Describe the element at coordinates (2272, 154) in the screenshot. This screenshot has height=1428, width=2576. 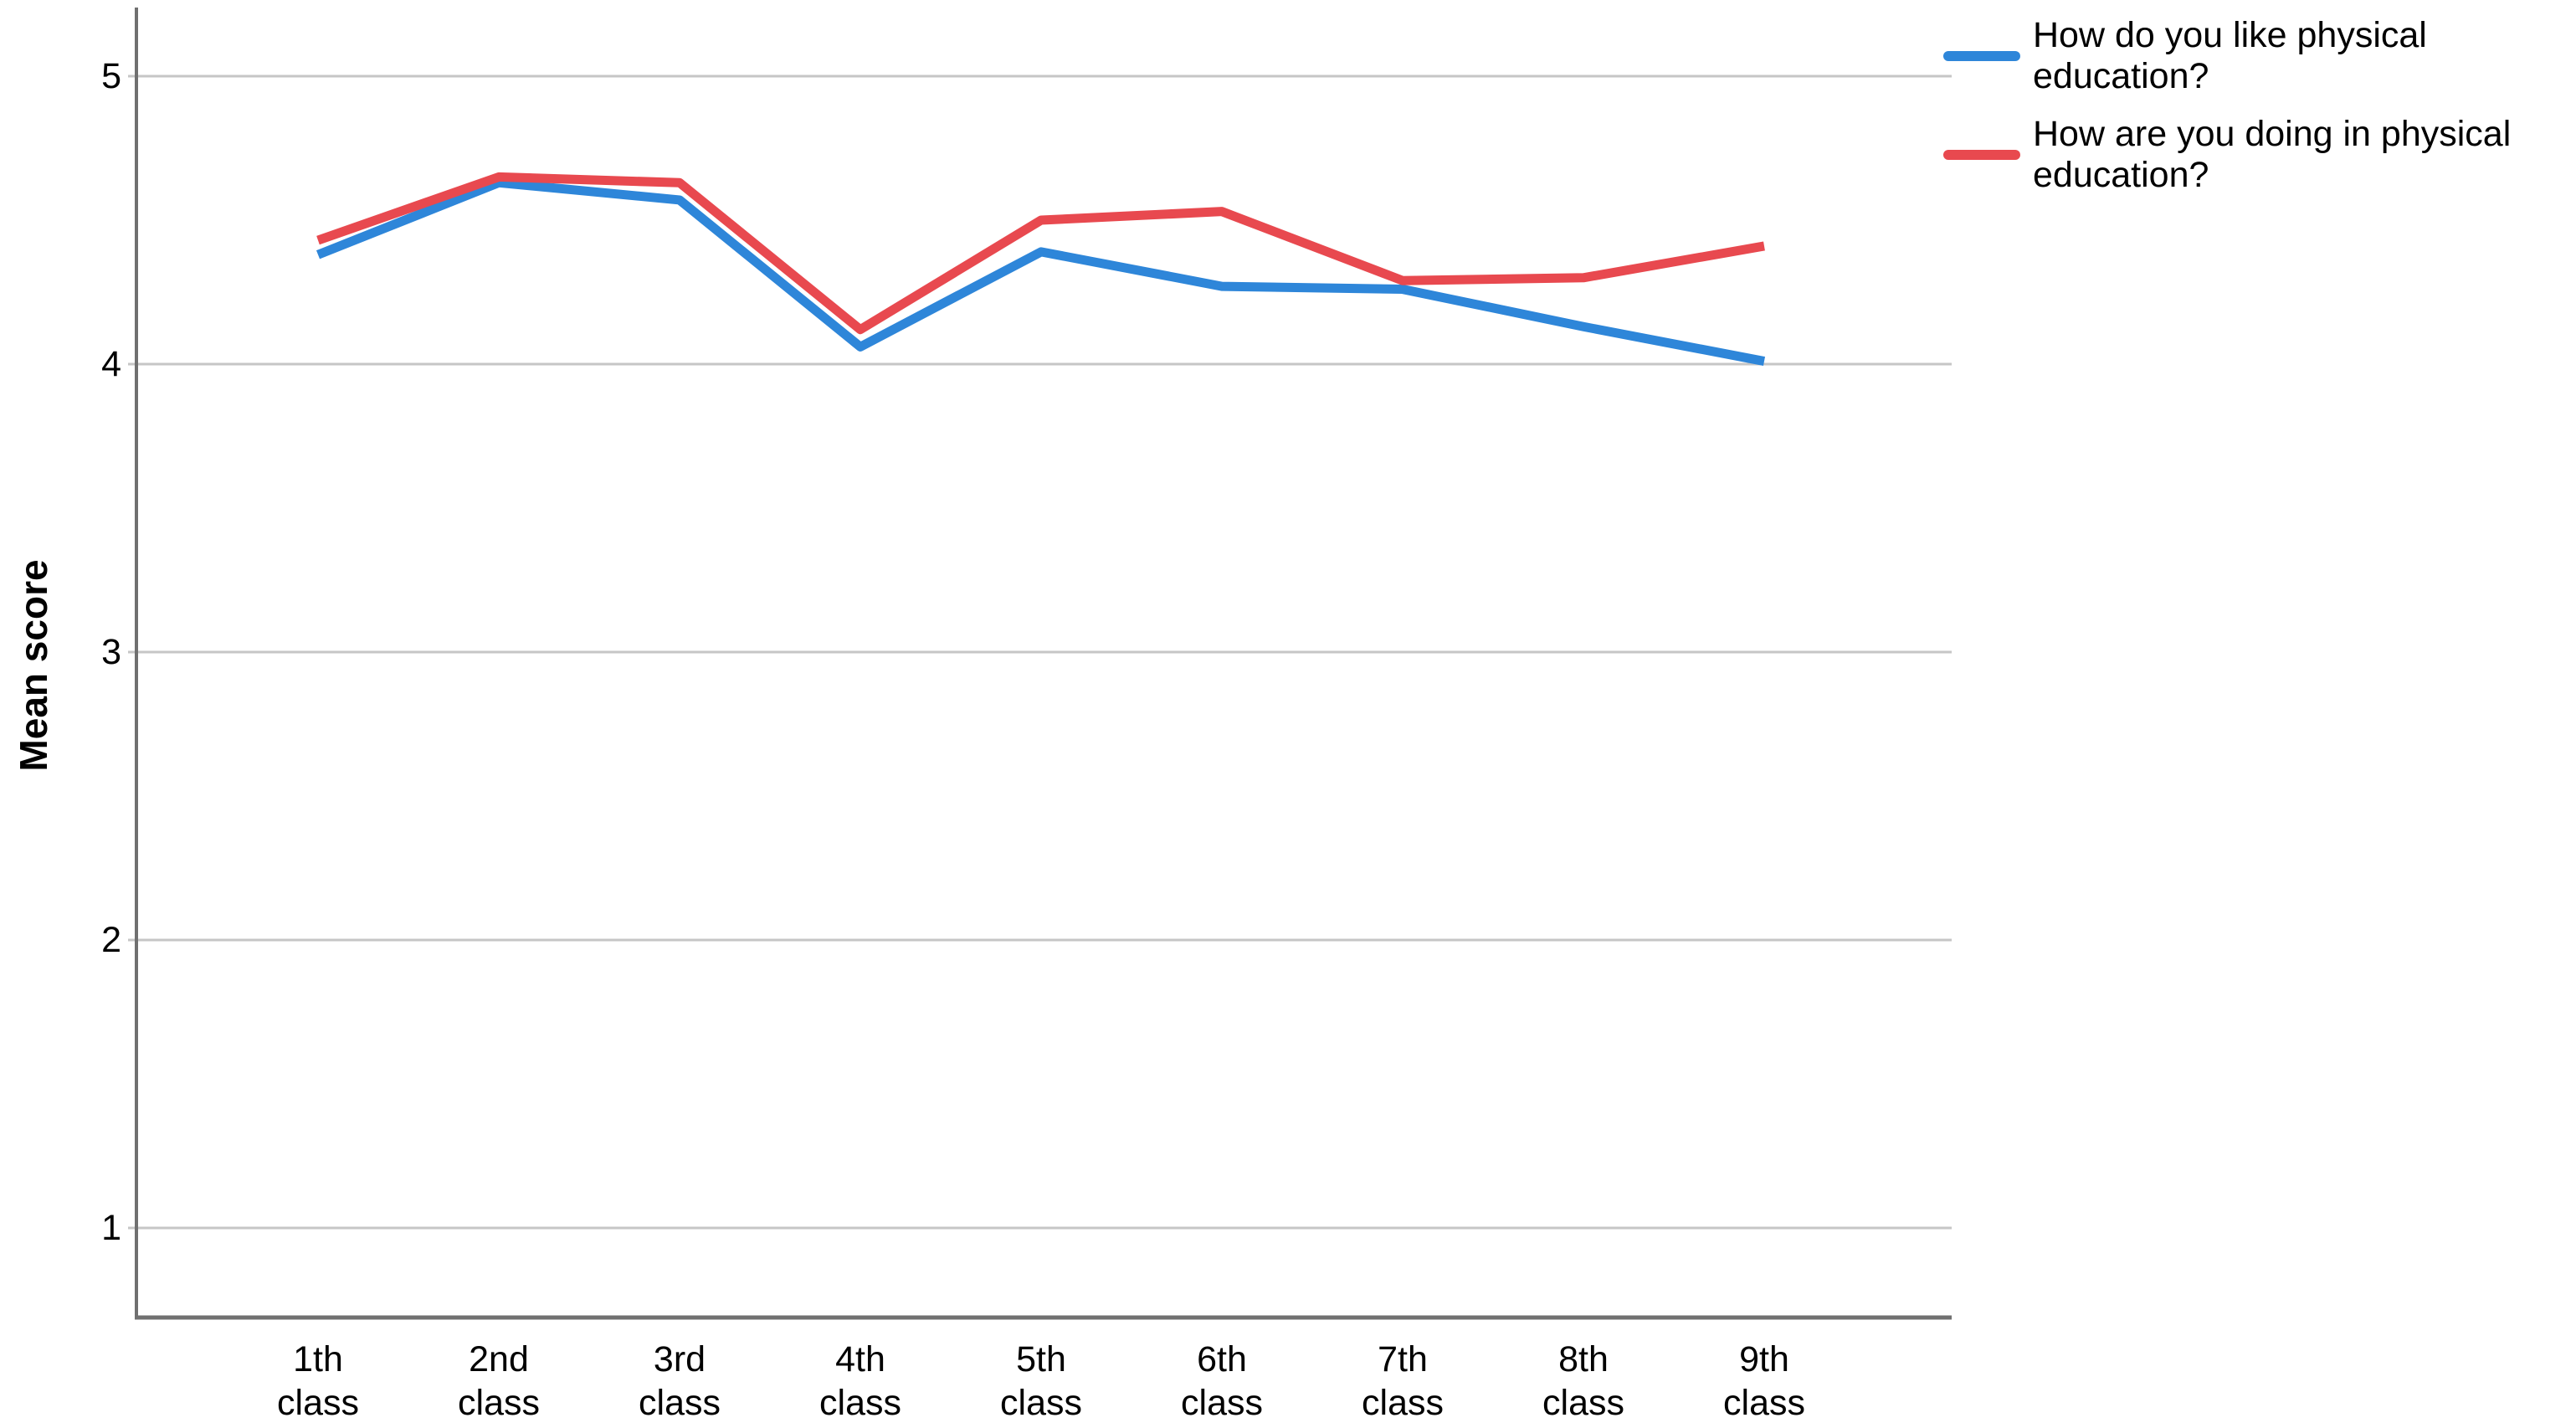
I see `legend-label: How are you doing in physical education?` at that location.